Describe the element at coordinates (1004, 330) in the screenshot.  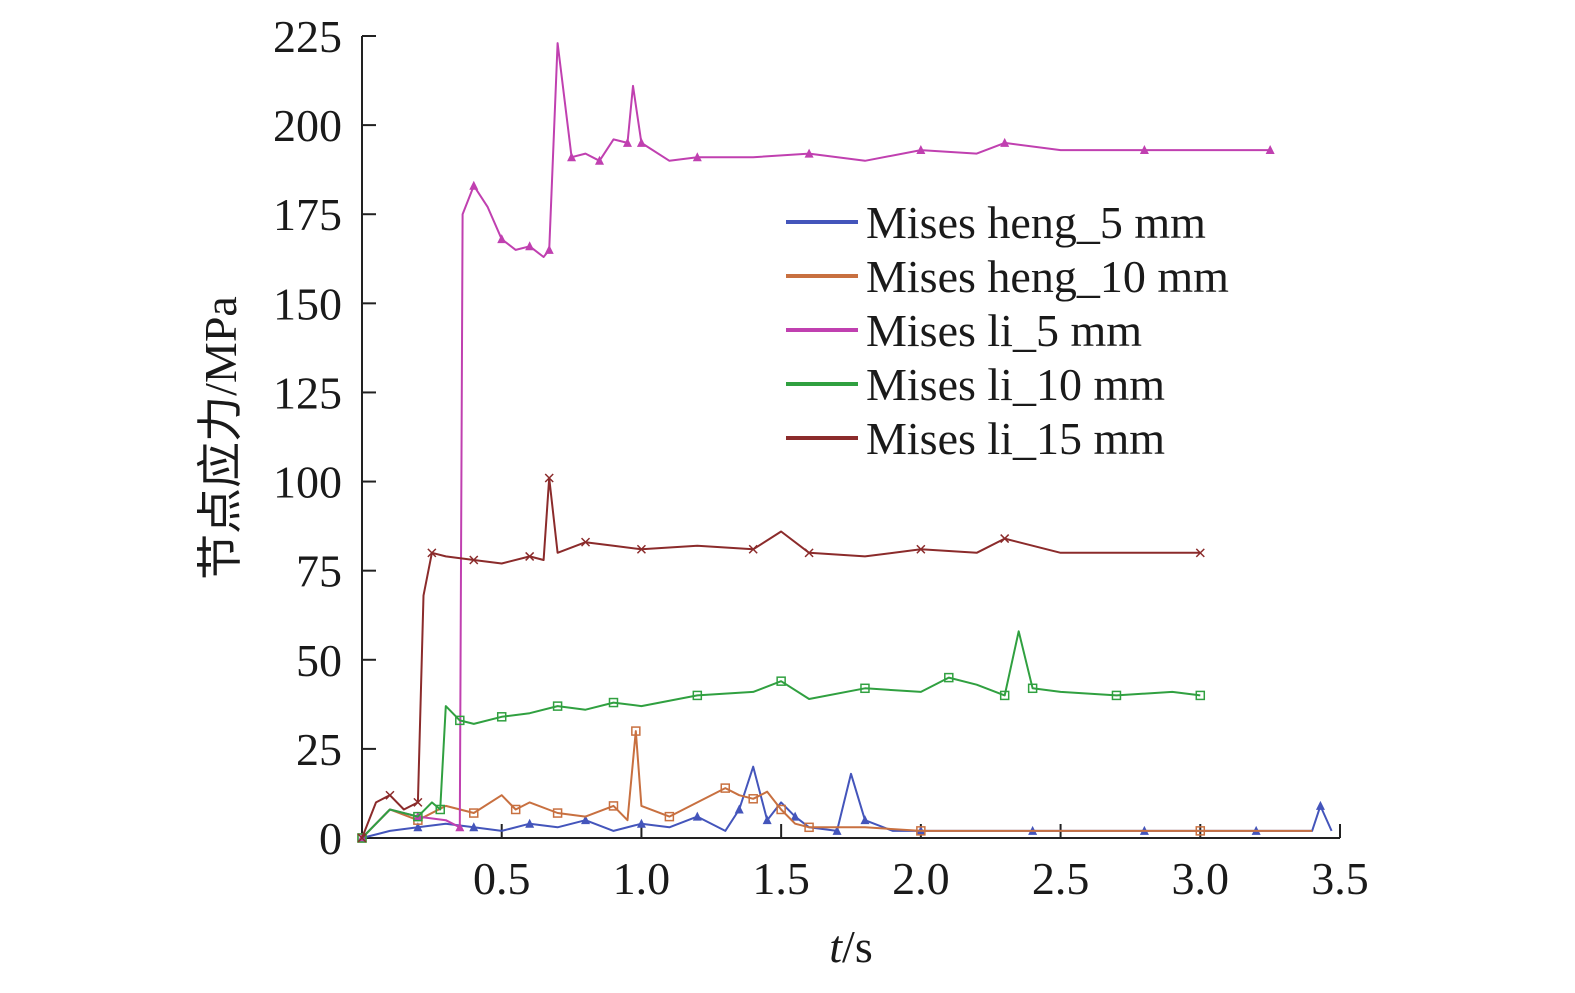
I see `legend-label: Mises li_5 mm` at that location.